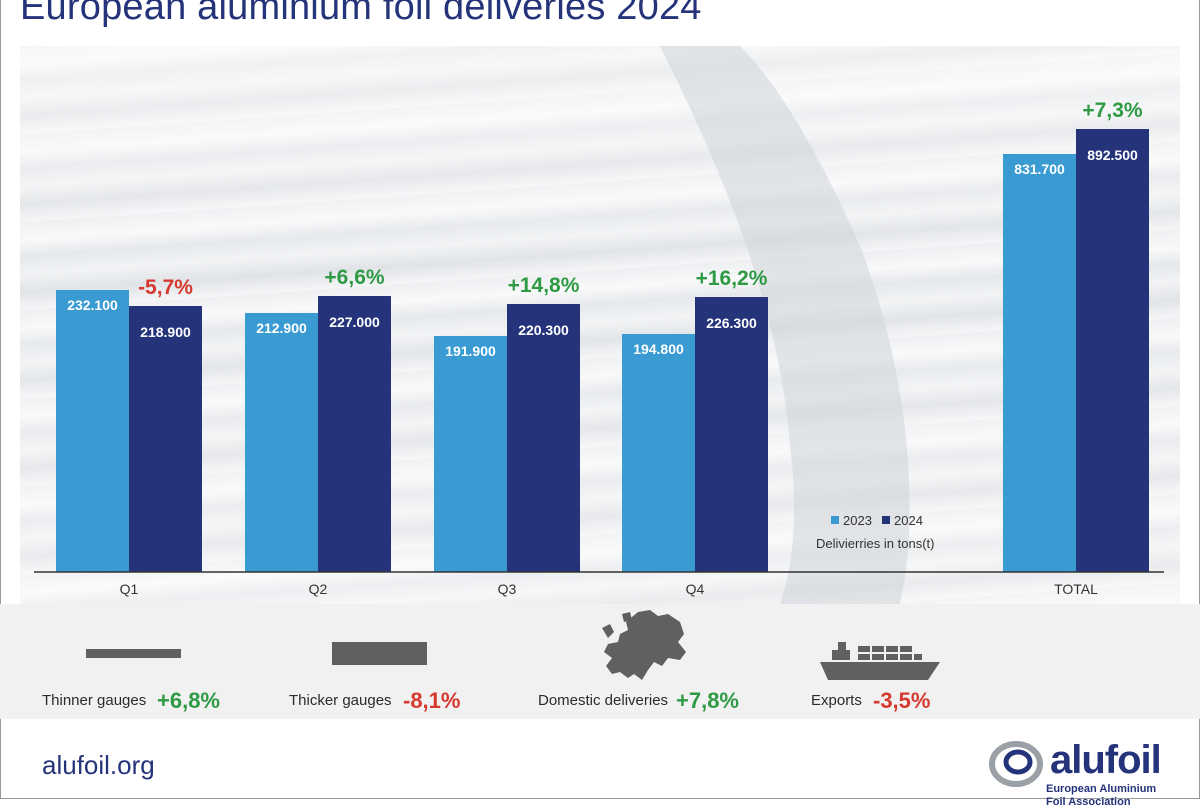 The height and width of the screenshot is (808, 1200). Describe the element at coordinates (886, 520) in the screenshot. I see `legend-swatch-2024` at that location.